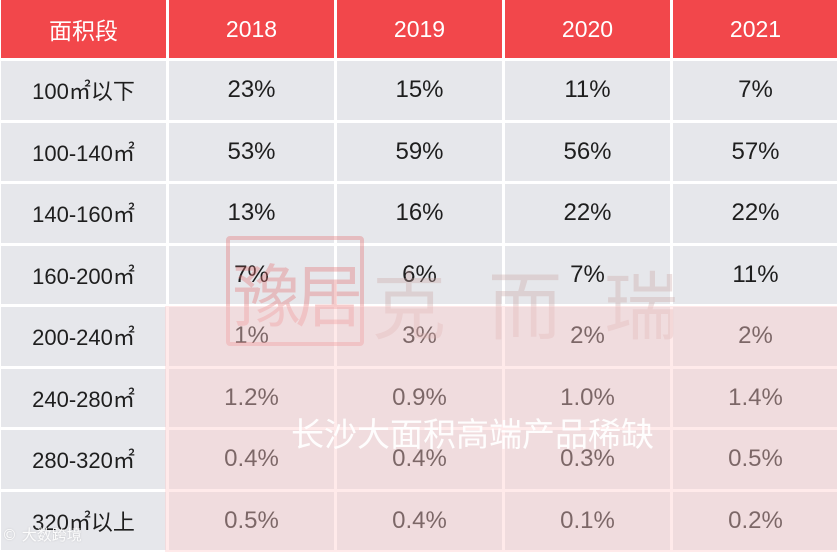  I want to click on row-label: 140-160㎡, so click(83, 213).